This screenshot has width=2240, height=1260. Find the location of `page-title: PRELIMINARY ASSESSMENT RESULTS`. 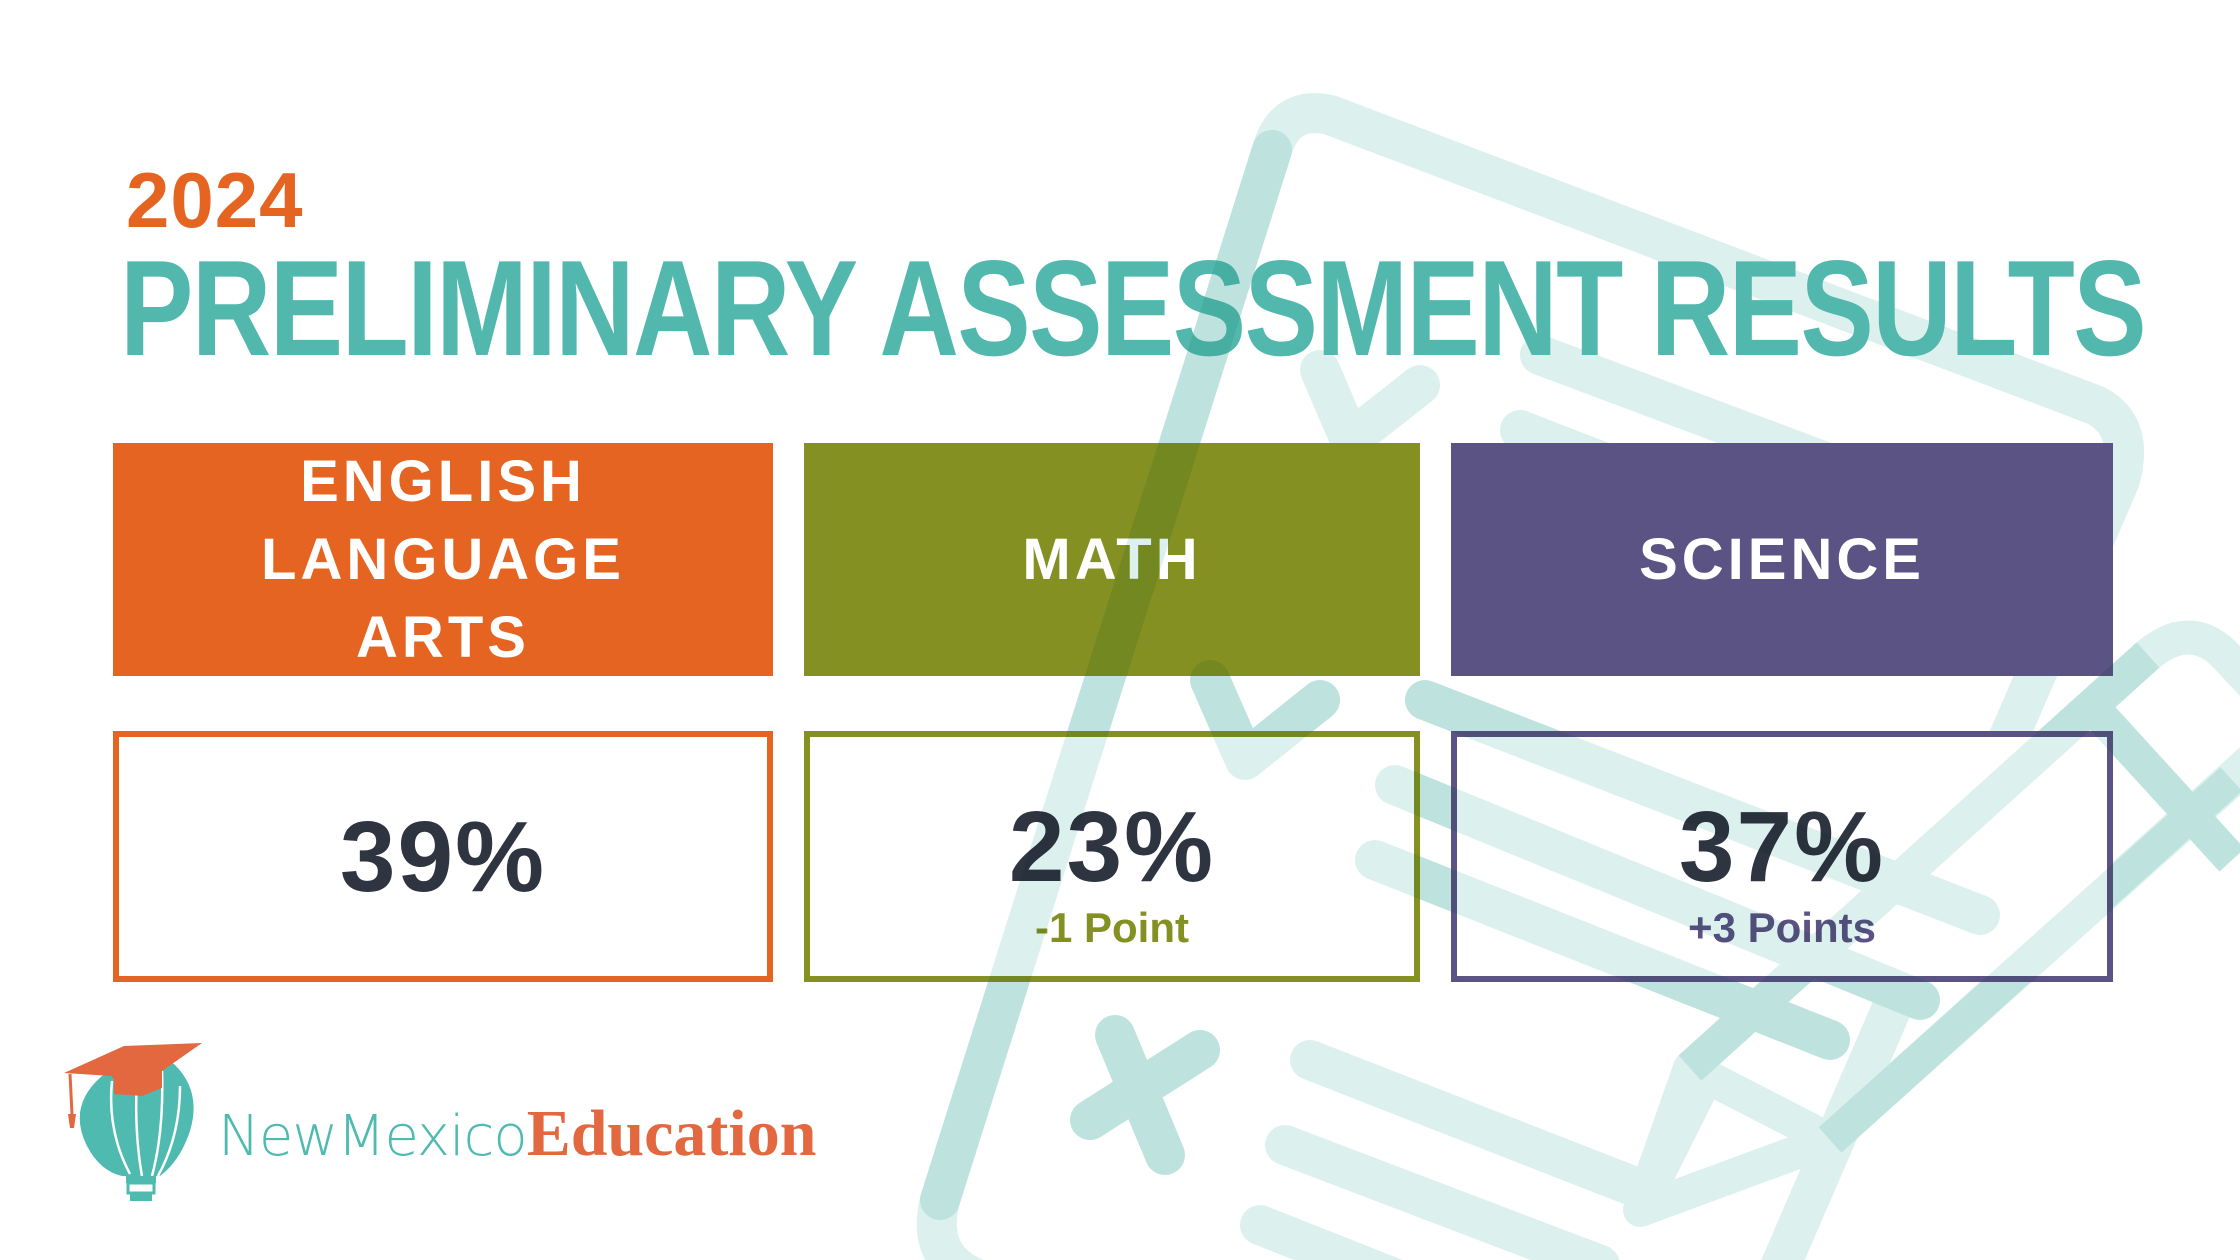

page-title: PRELIMINARY ASSESSMENT RESULTS is located at coordinates (1133, 308).